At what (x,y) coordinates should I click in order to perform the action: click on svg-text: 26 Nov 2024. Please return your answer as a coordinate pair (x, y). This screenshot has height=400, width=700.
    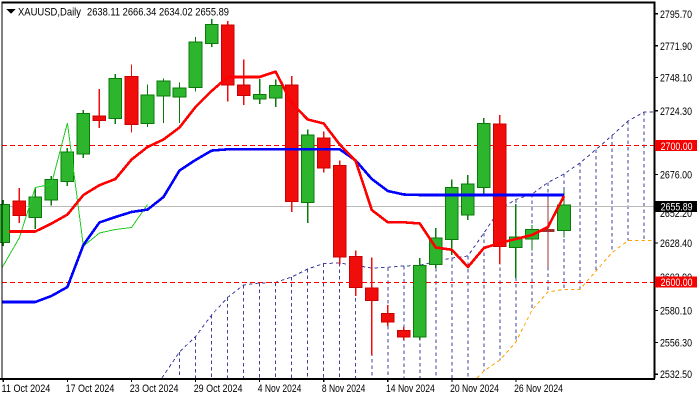
    Looking at the image, I should click on (538, 389).